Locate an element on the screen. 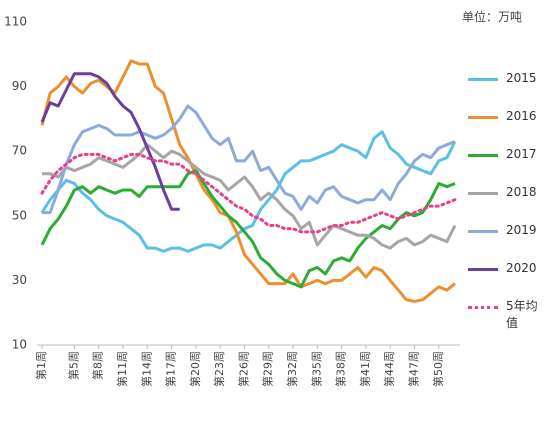 The height and width of the screenshot is (422, 545). x-tick-label: 第29周 is located at coordinates (268, 369).